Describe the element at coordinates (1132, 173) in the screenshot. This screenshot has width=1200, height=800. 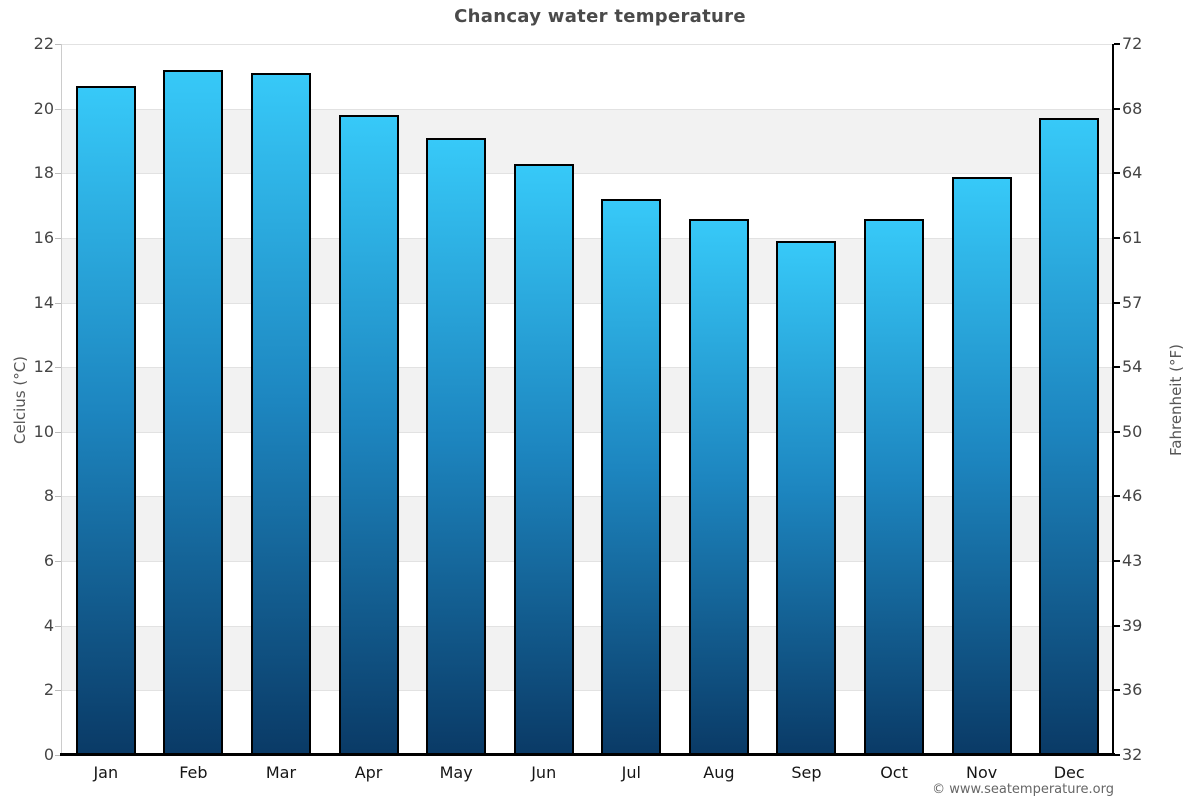
I see `fahrenheit-tick-label: 64` at that location.